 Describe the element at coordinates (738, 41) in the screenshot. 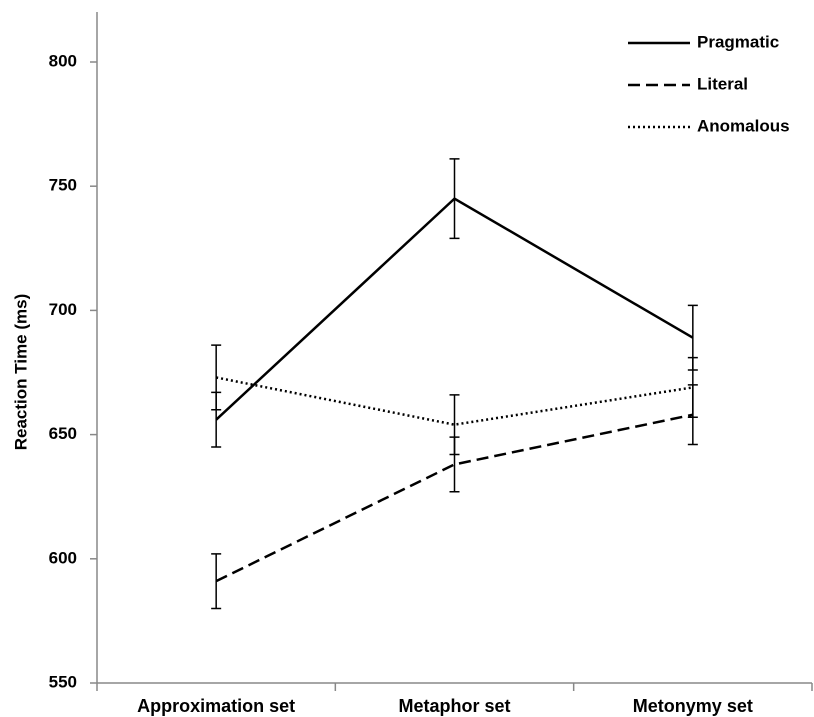

I see `legend-label: Pragmatic` at that location.